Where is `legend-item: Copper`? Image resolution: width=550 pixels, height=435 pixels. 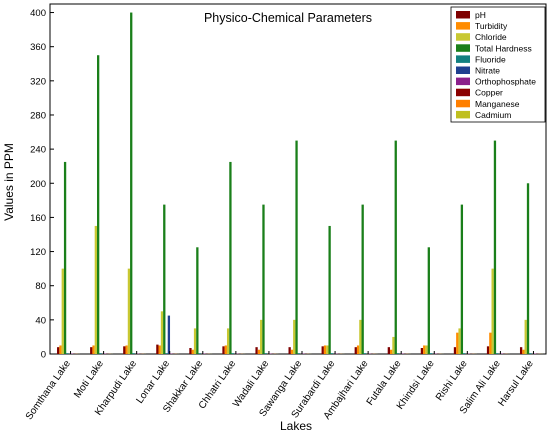 legend-item: Copper is located at coordinates (479, 93).